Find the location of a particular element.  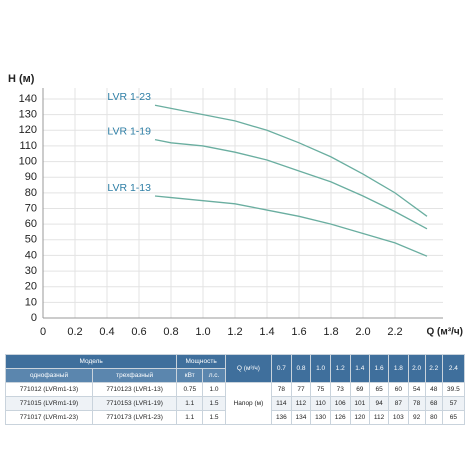

table-cell: 106 is located at coordinates (340, 403).